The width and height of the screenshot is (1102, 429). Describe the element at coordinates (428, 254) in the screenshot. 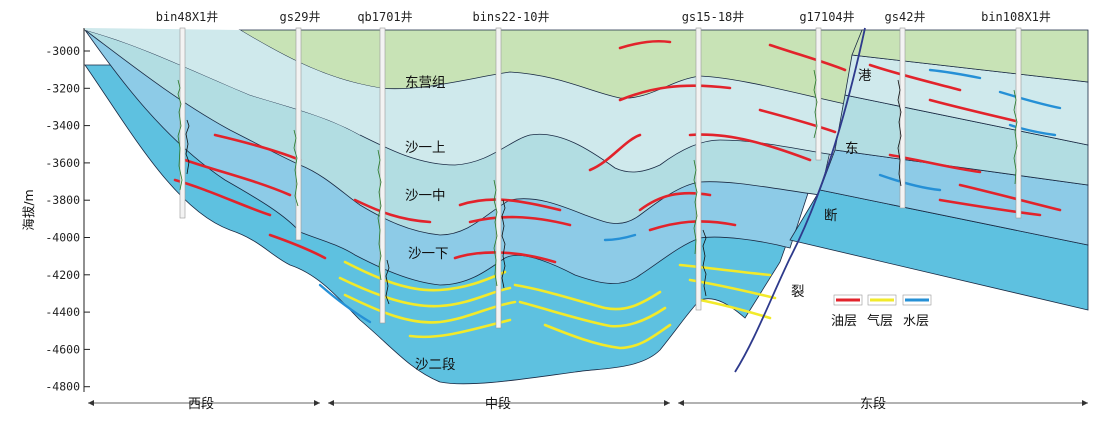

I see `formation-label-sha1-lower: 沙一下` at that location.